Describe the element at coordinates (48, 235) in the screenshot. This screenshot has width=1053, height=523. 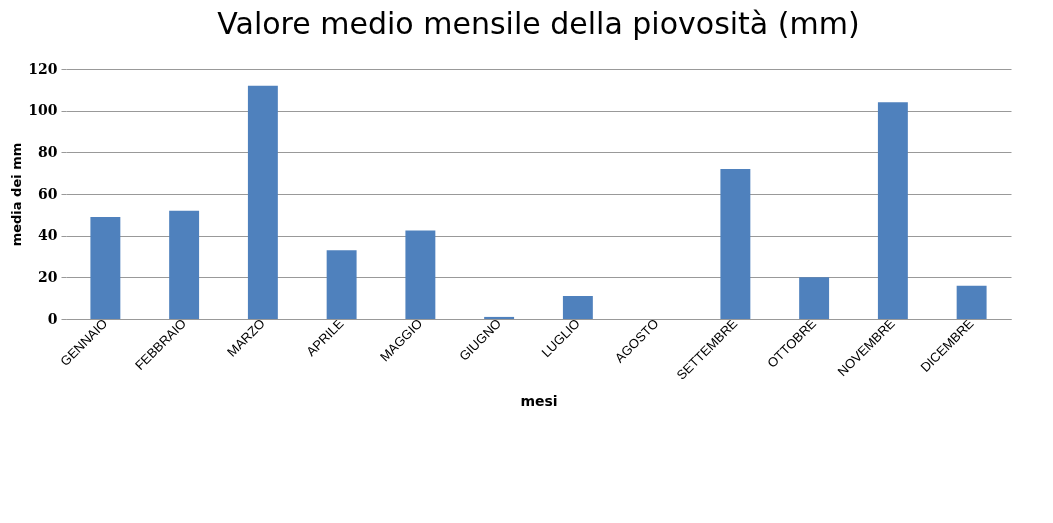
I see `y-tick-label: 40` at that location.